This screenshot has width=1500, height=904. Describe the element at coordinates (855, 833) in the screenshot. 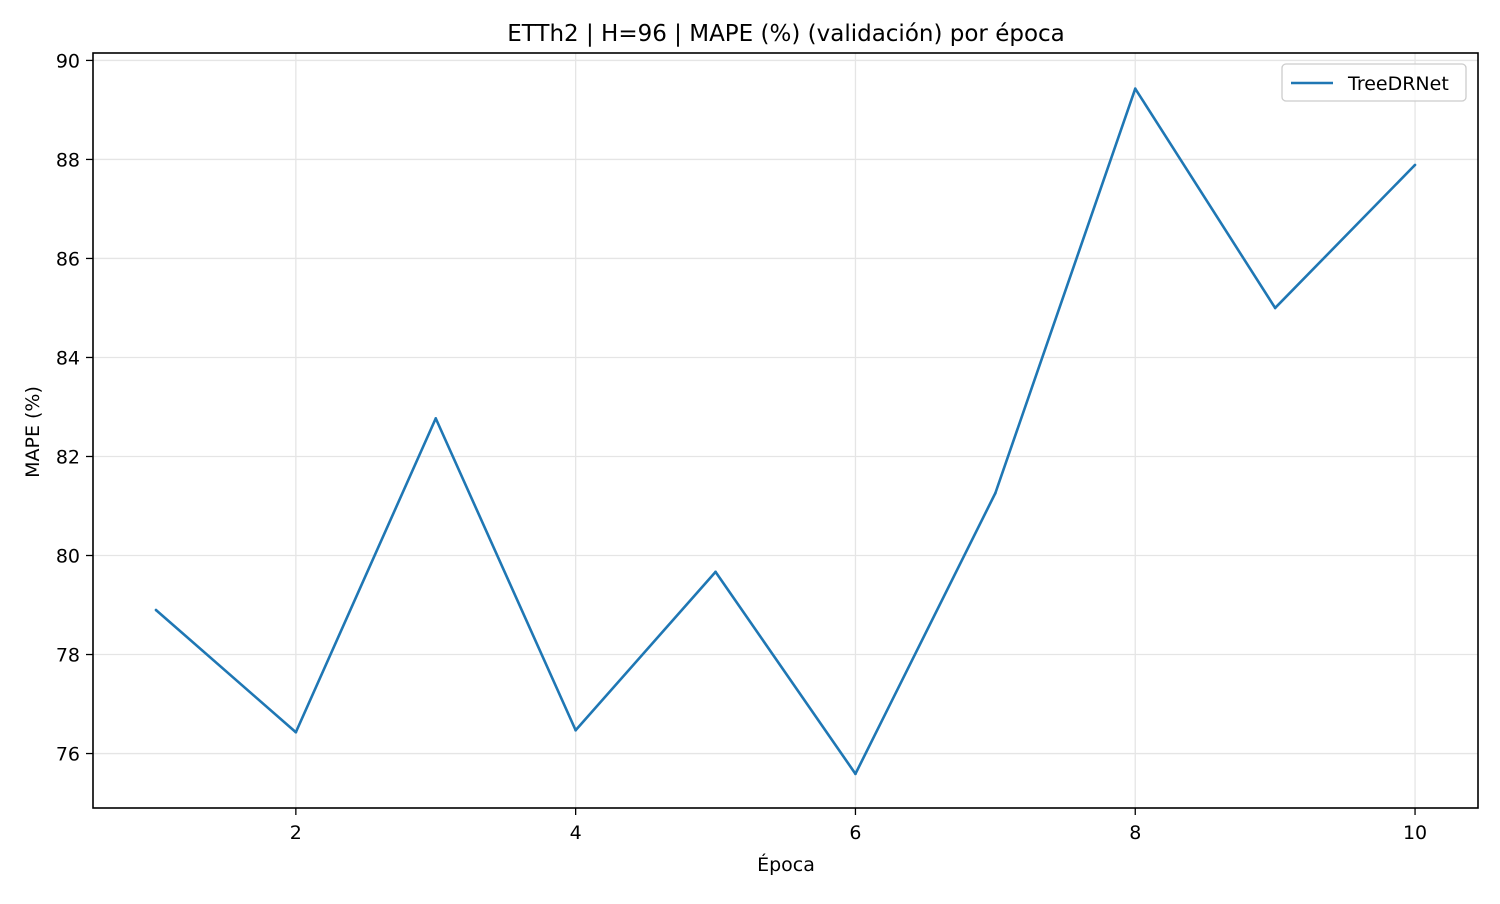

I see `x-tick-label: 6` at that location.